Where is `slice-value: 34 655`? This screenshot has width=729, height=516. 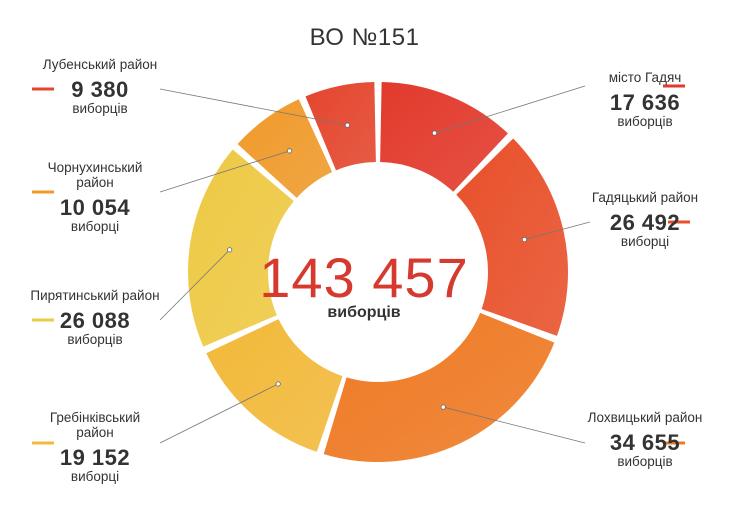
slice-value: 34 655 is located at coordinates (645, 442).